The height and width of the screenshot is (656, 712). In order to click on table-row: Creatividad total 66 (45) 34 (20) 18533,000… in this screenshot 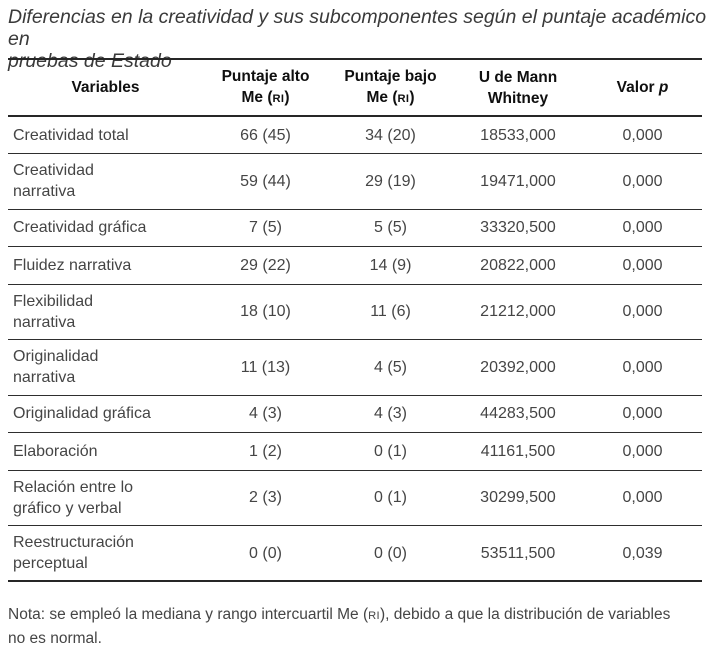, I will do `click(355, 135)`.